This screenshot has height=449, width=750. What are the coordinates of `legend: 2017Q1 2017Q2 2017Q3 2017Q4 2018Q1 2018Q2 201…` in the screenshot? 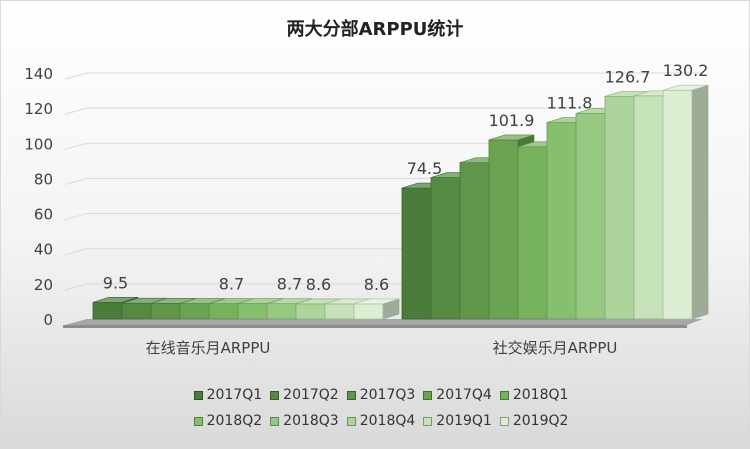 It's located at (381, 408).